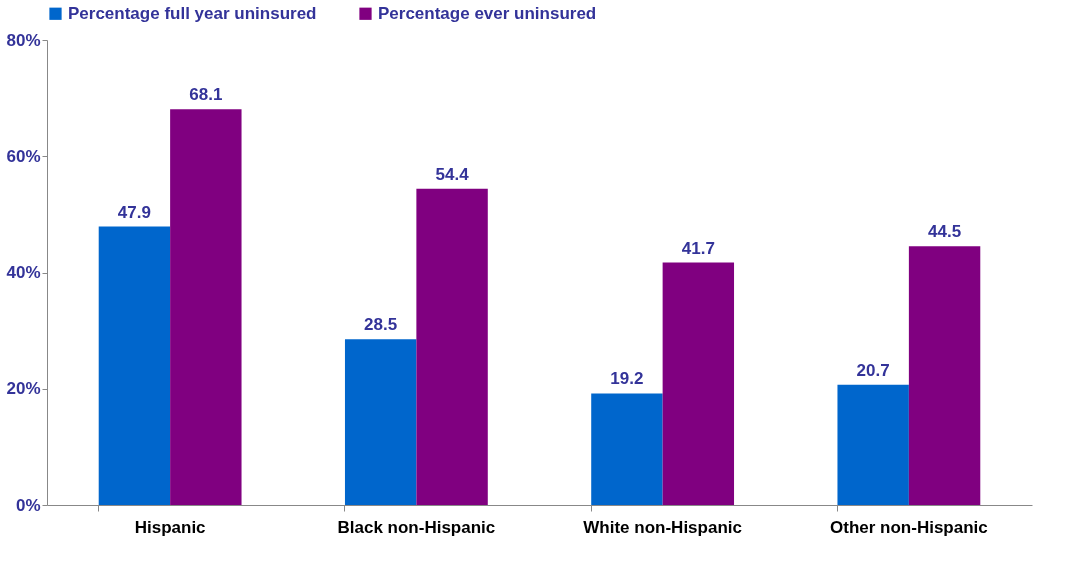 The width and height of the screenshot is (1066, 569). Describe the element at coordinates (206, 95) in the screenshot. I see `data-label: 68.1` at that location.